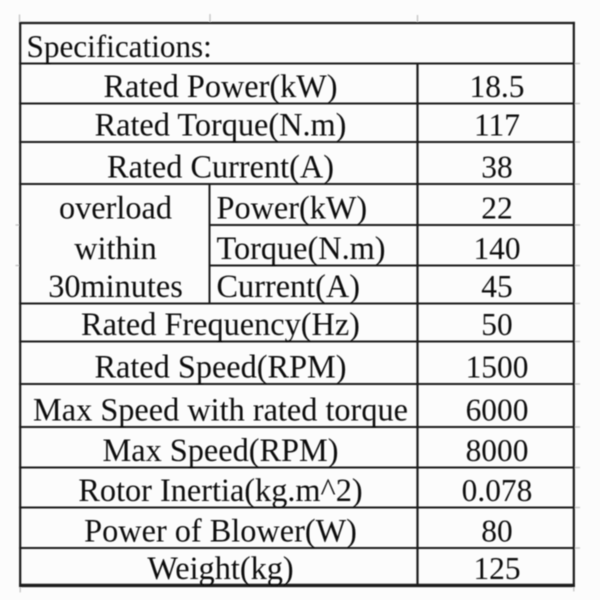 This screenshot has height=600, width=600. I want to click on svg-text: Rated Current(A), so click(220, 167).